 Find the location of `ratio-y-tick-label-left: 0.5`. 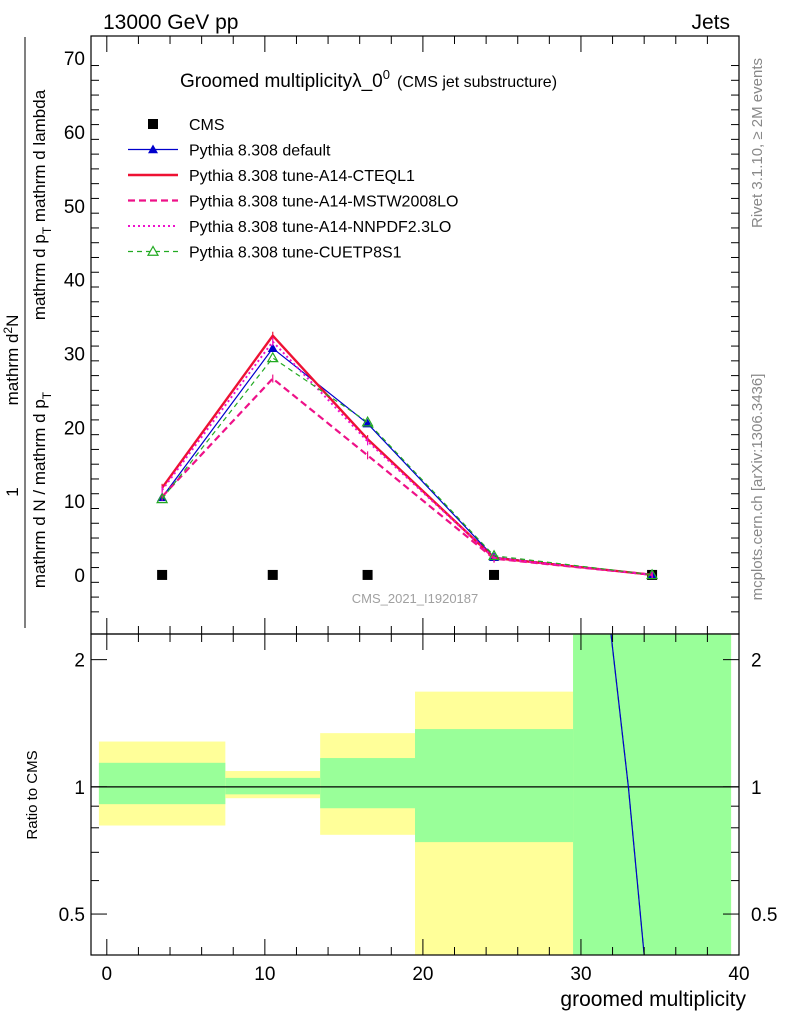

ratio-y-tick-label-left: 0.5 is located at coordinates (72, 915).